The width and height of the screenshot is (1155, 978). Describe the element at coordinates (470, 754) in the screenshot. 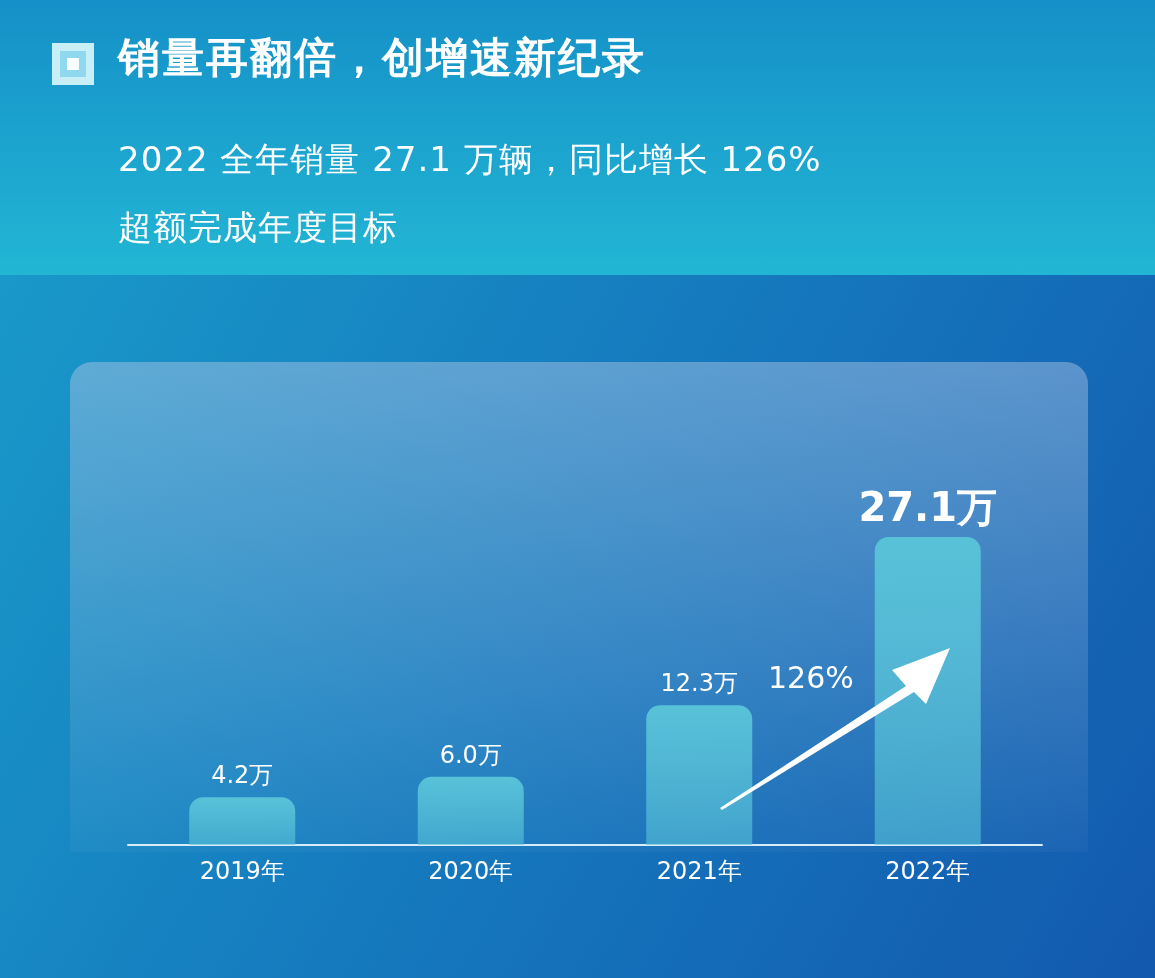

I see `data-label: 6.0万` at that location.